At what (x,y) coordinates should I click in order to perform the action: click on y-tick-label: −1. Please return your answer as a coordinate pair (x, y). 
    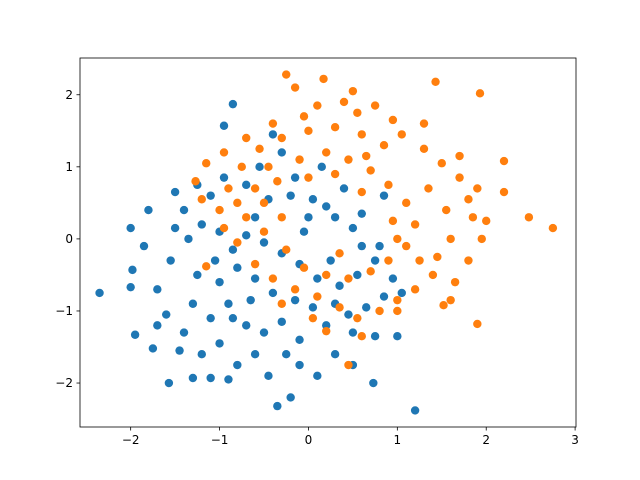
    Looking at the image, I should click on (64, 311).